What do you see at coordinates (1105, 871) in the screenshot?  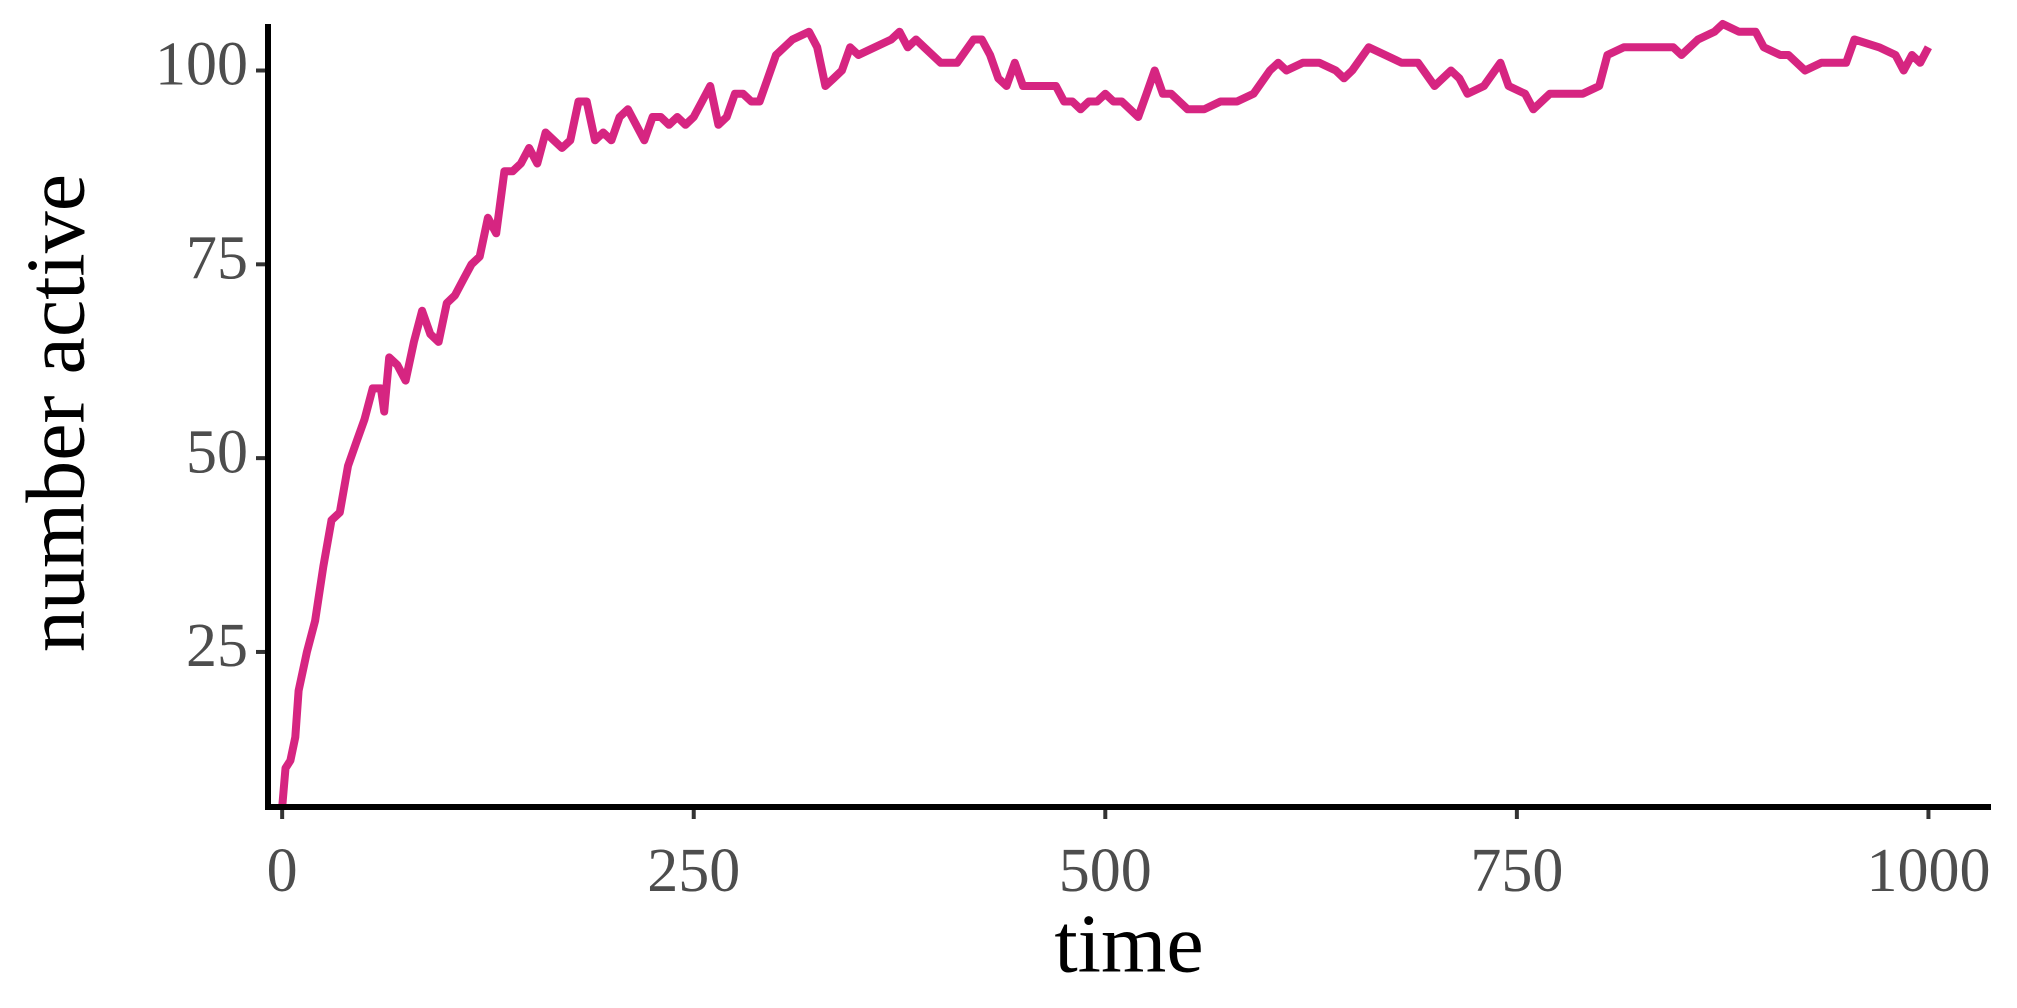 I see `x-tick-label: 500` at bounding box center [1105, 871].